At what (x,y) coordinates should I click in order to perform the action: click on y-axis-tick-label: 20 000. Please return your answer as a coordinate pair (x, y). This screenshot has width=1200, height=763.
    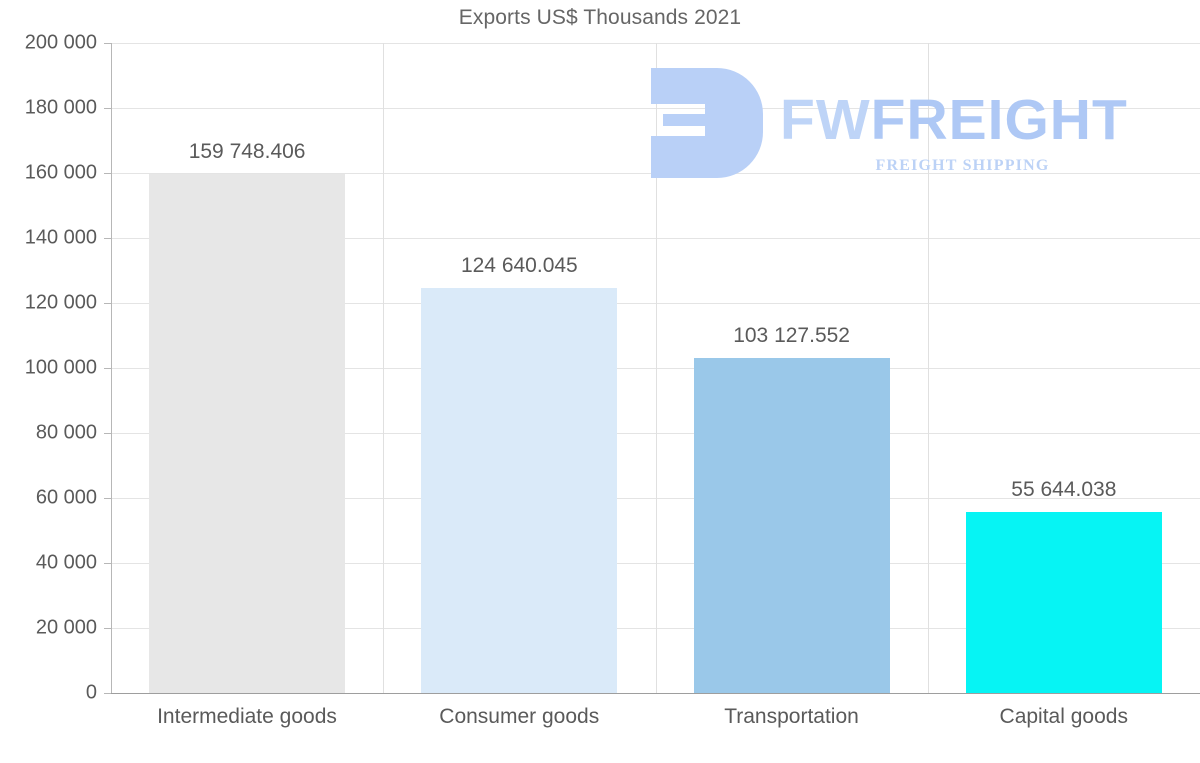
    Looking at the image, I should click on (66, 627).